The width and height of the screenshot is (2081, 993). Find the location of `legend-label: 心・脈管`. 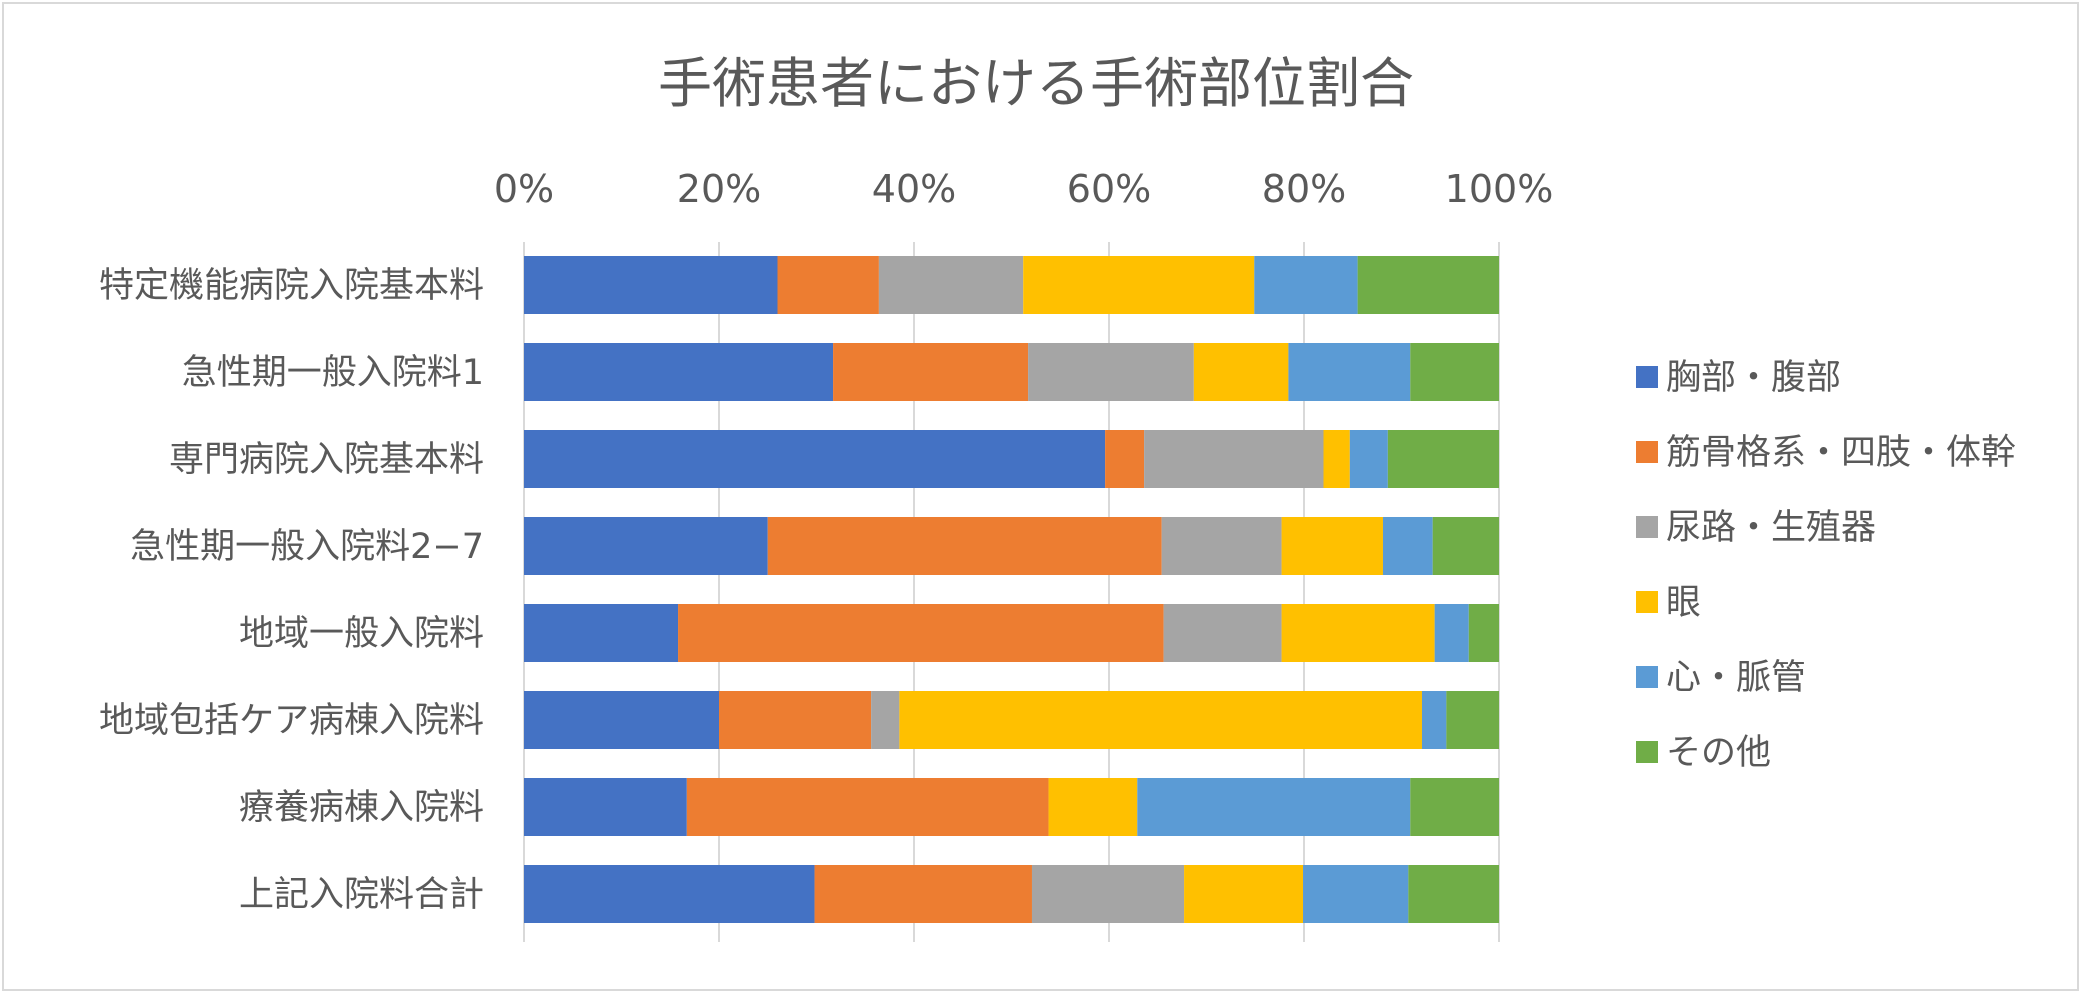

legend-label: 心・脈管 is located at coordinates (1736, 678).